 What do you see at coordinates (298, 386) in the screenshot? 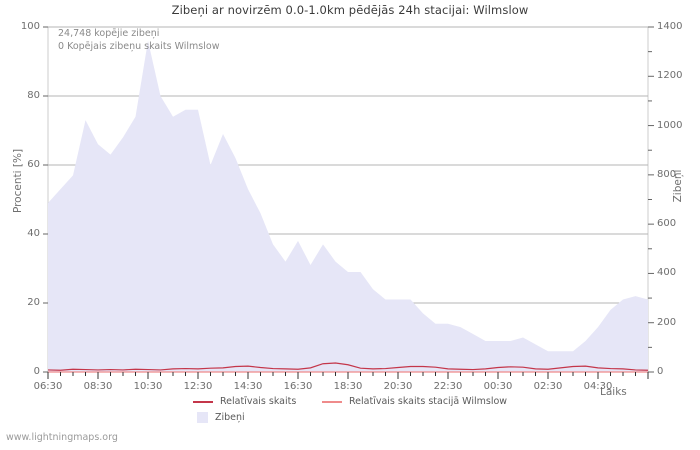
I see `x-axis-tick-label: 16:30` at bounding box center [298, 386].